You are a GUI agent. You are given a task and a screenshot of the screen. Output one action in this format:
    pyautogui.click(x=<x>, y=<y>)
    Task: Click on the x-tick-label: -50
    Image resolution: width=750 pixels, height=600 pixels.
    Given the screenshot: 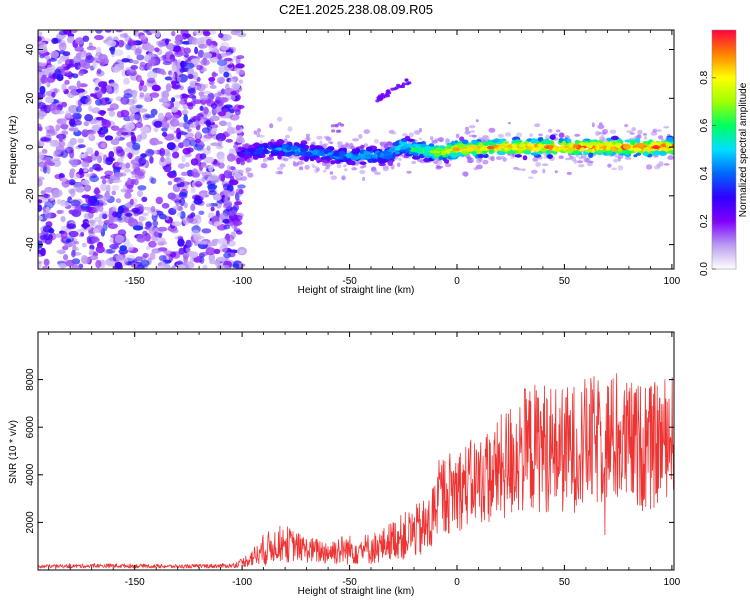 What is the action you would take?
    pyautogui.click(x=349, y=582)
    